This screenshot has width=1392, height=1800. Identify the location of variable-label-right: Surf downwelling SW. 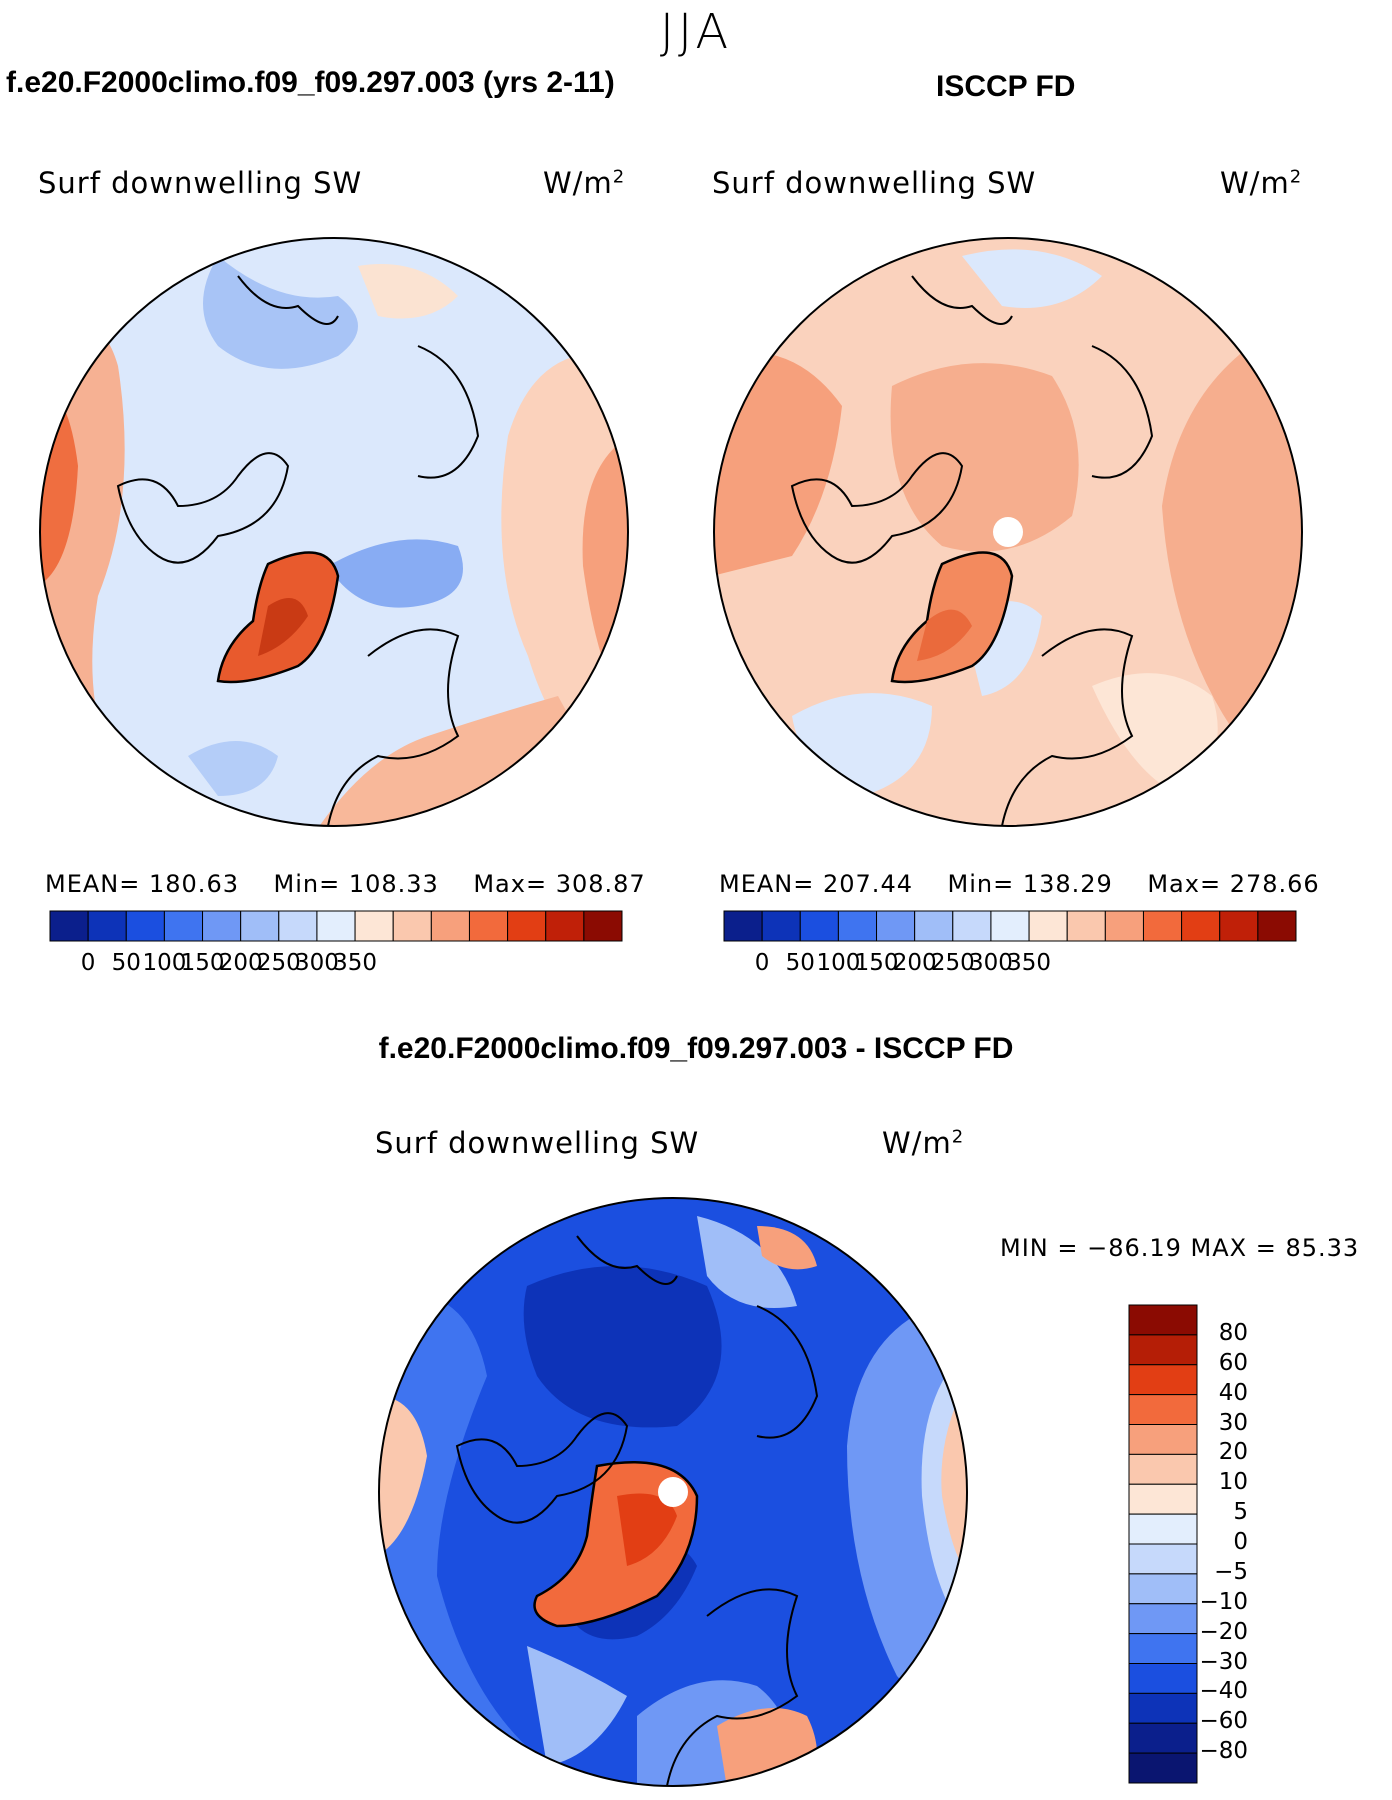
(874, 183).